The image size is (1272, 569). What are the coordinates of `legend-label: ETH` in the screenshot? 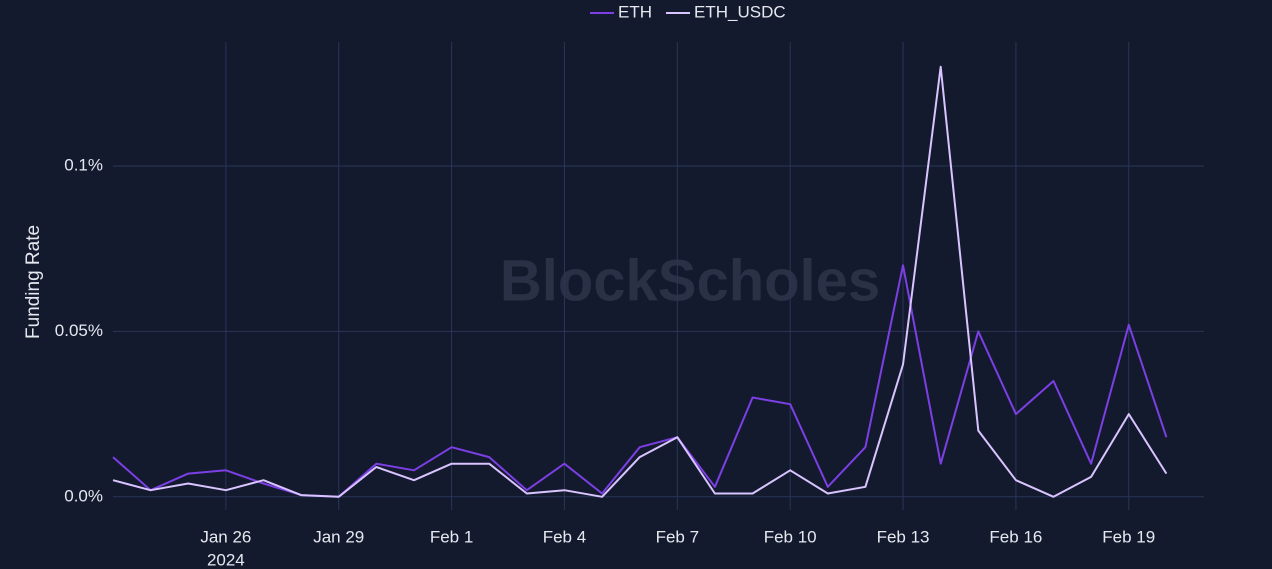 It's located at (635, 11).